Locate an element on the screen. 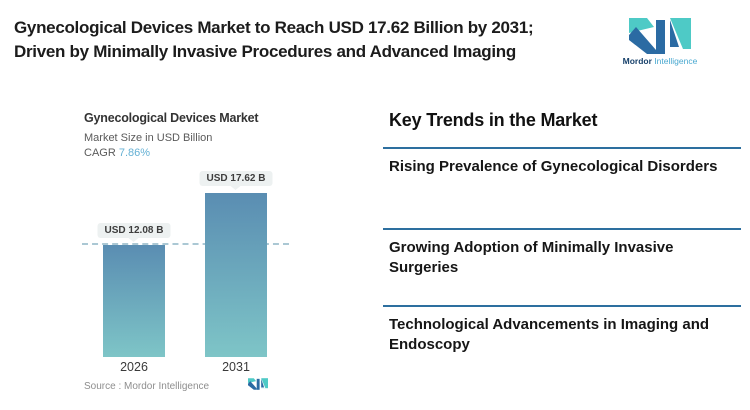 This screenshot has height=410, width=750. x-axis-label: 2031 is located at coordinates (236, 367).